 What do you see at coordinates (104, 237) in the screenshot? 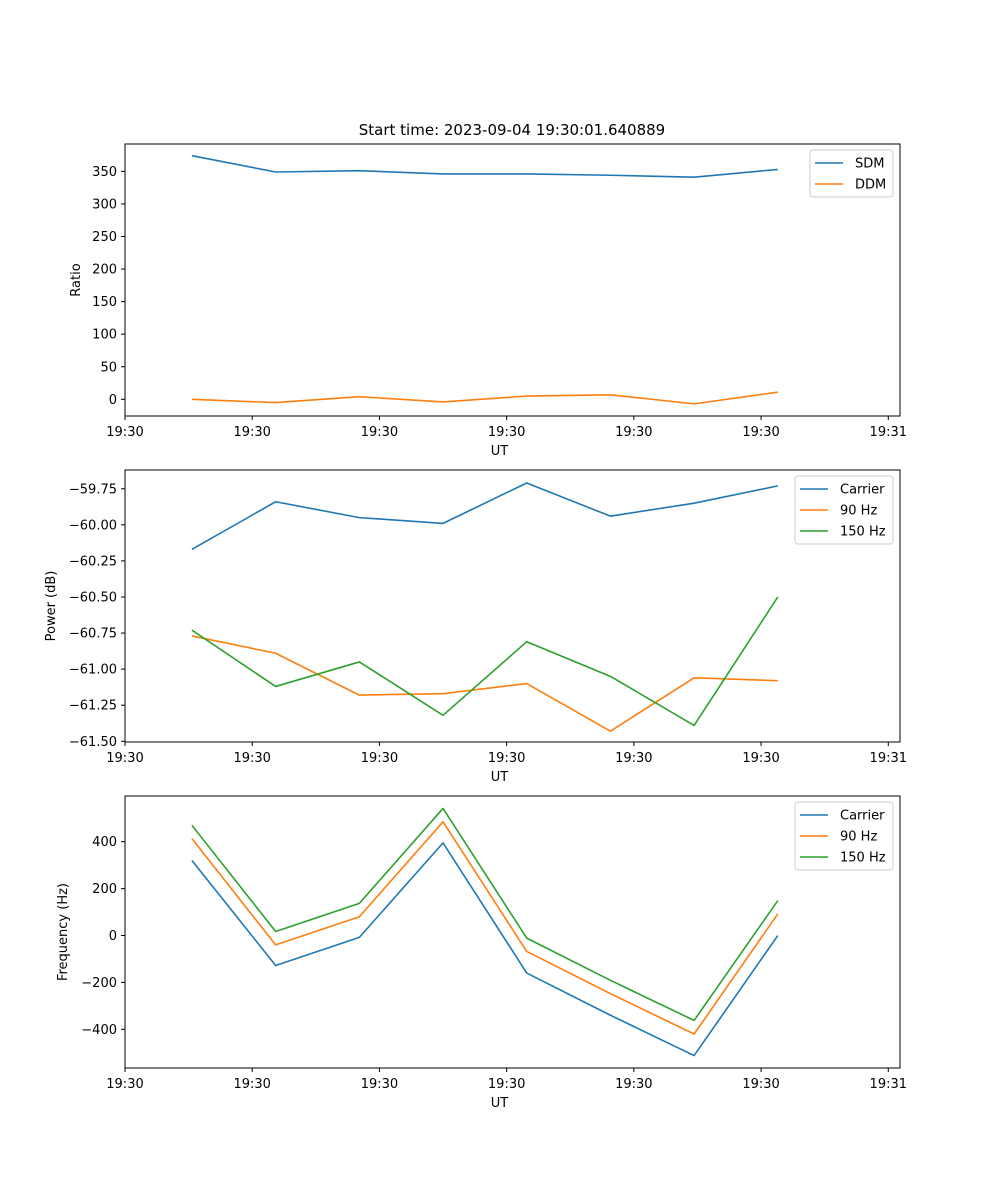
I see `y-tick-label: 250` at bounding box center [104, 237].